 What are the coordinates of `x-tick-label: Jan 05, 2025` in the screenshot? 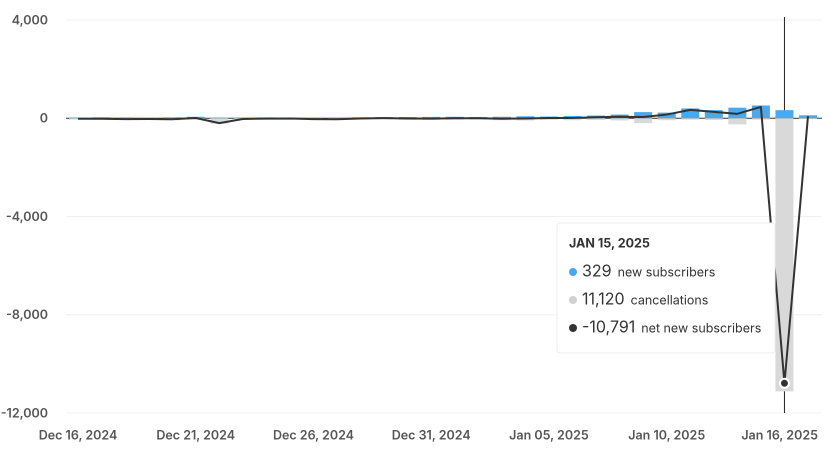 It's located at (549, 435).